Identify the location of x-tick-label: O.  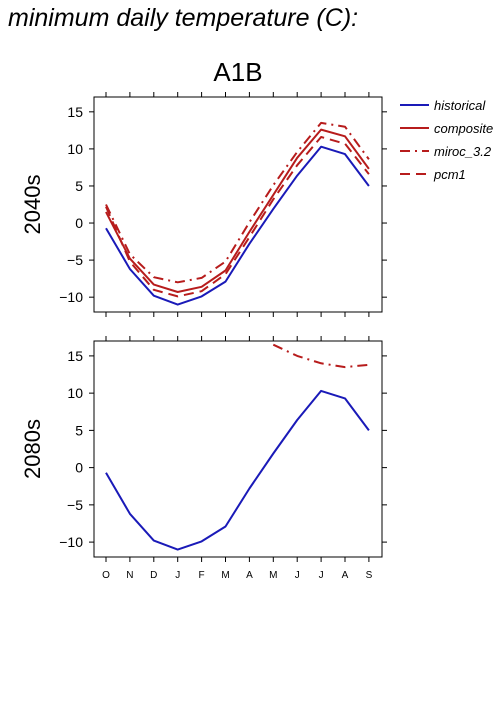
(106, 575).